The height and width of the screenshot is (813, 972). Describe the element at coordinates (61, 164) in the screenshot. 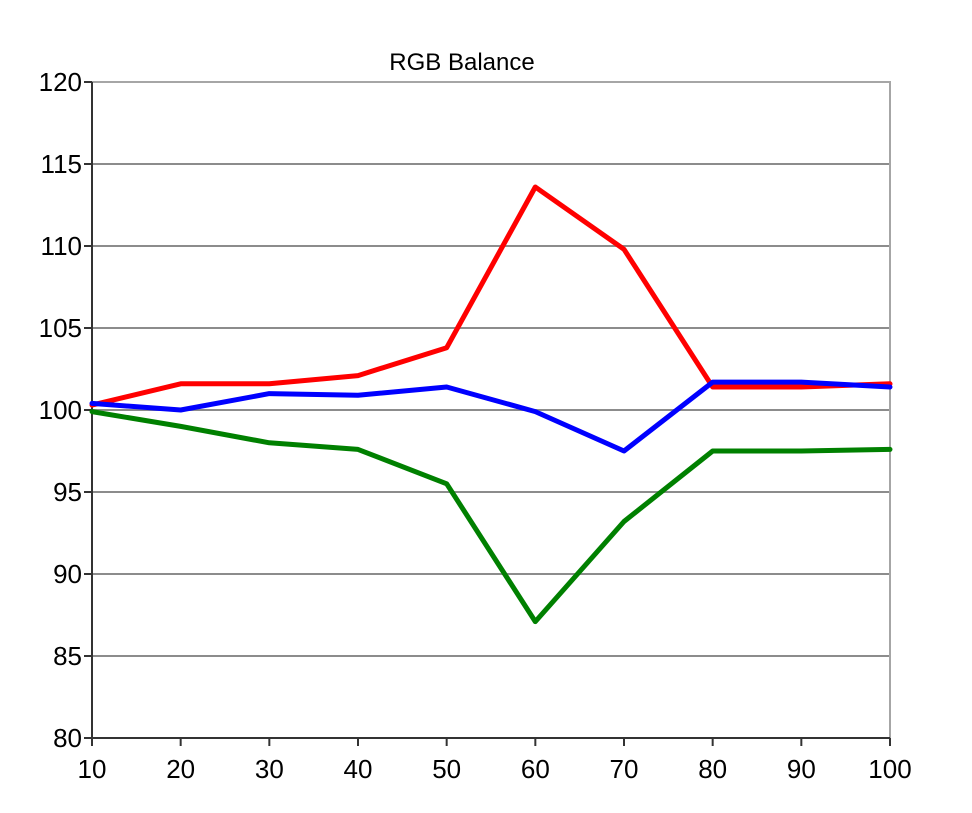

I see `y-tick-label: 115` at that location.